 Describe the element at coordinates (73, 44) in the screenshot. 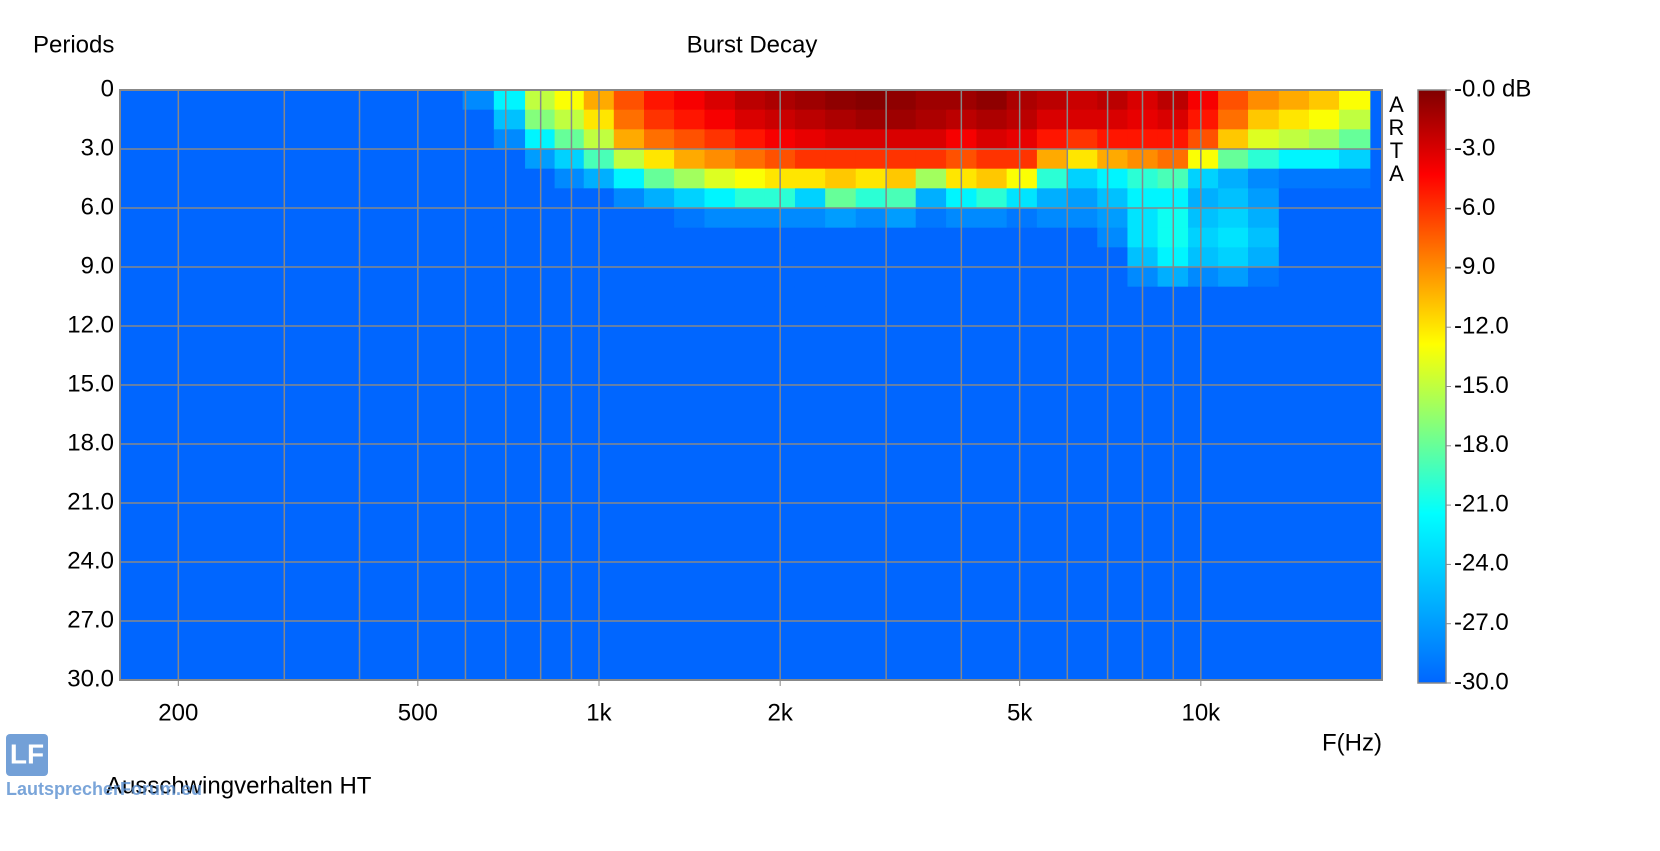

I see `y-axis-title: Periods` at that location.